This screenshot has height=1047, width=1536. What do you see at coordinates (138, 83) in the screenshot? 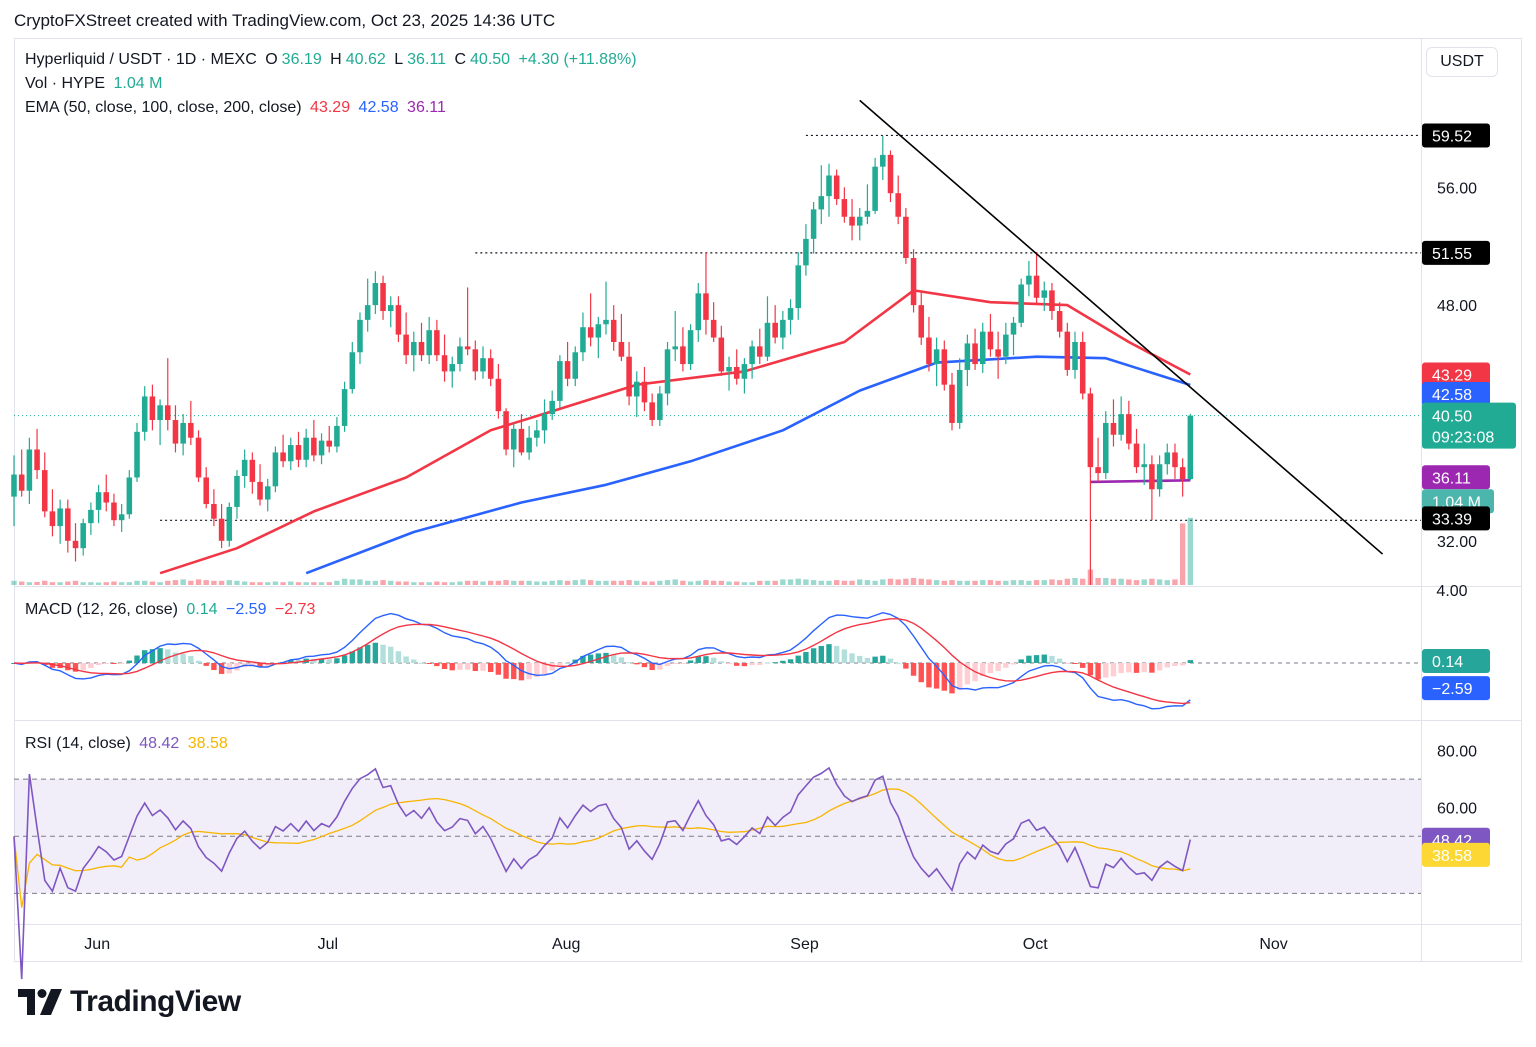
I see `volume-value: 1.04 M` at bounding box center [138, 83].